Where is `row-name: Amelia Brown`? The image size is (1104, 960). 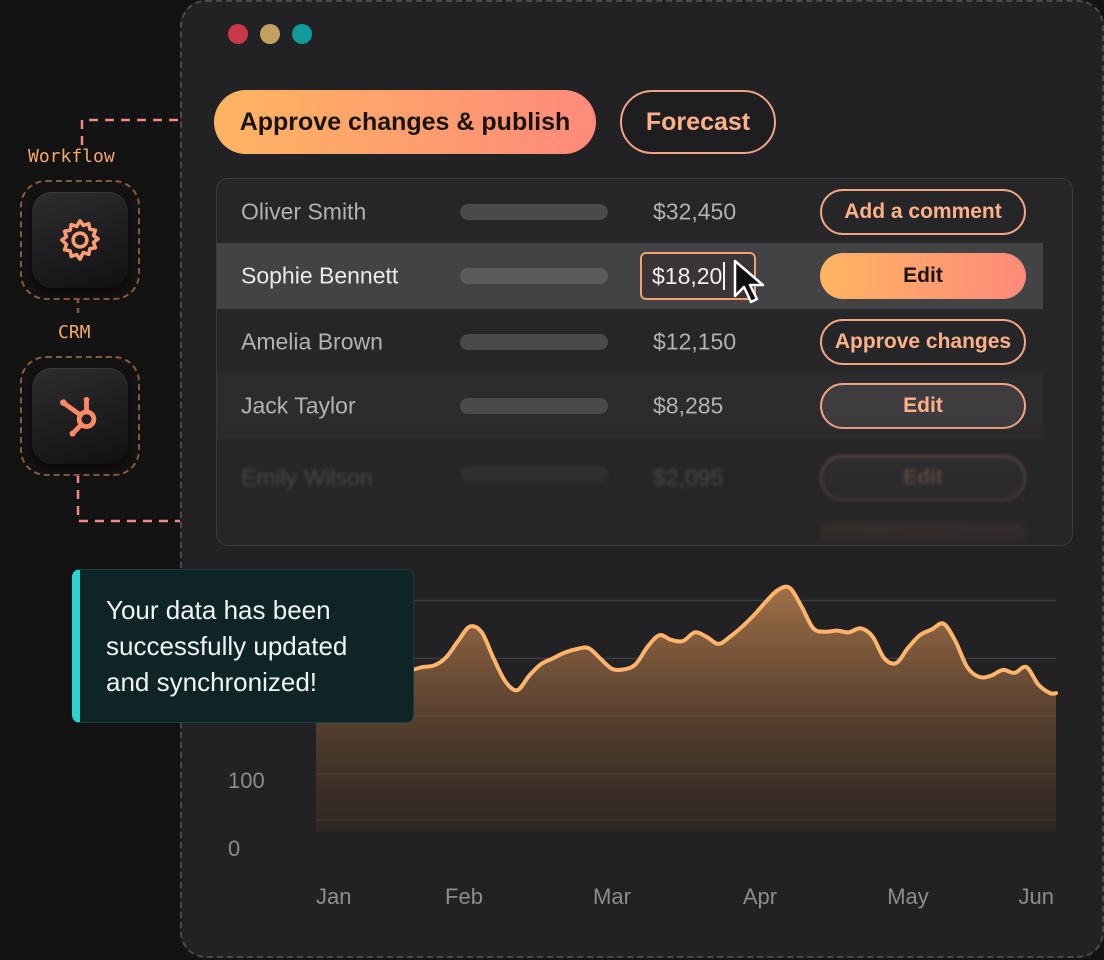 row-name: Amelia Brown is located at coordinates (312, 341).